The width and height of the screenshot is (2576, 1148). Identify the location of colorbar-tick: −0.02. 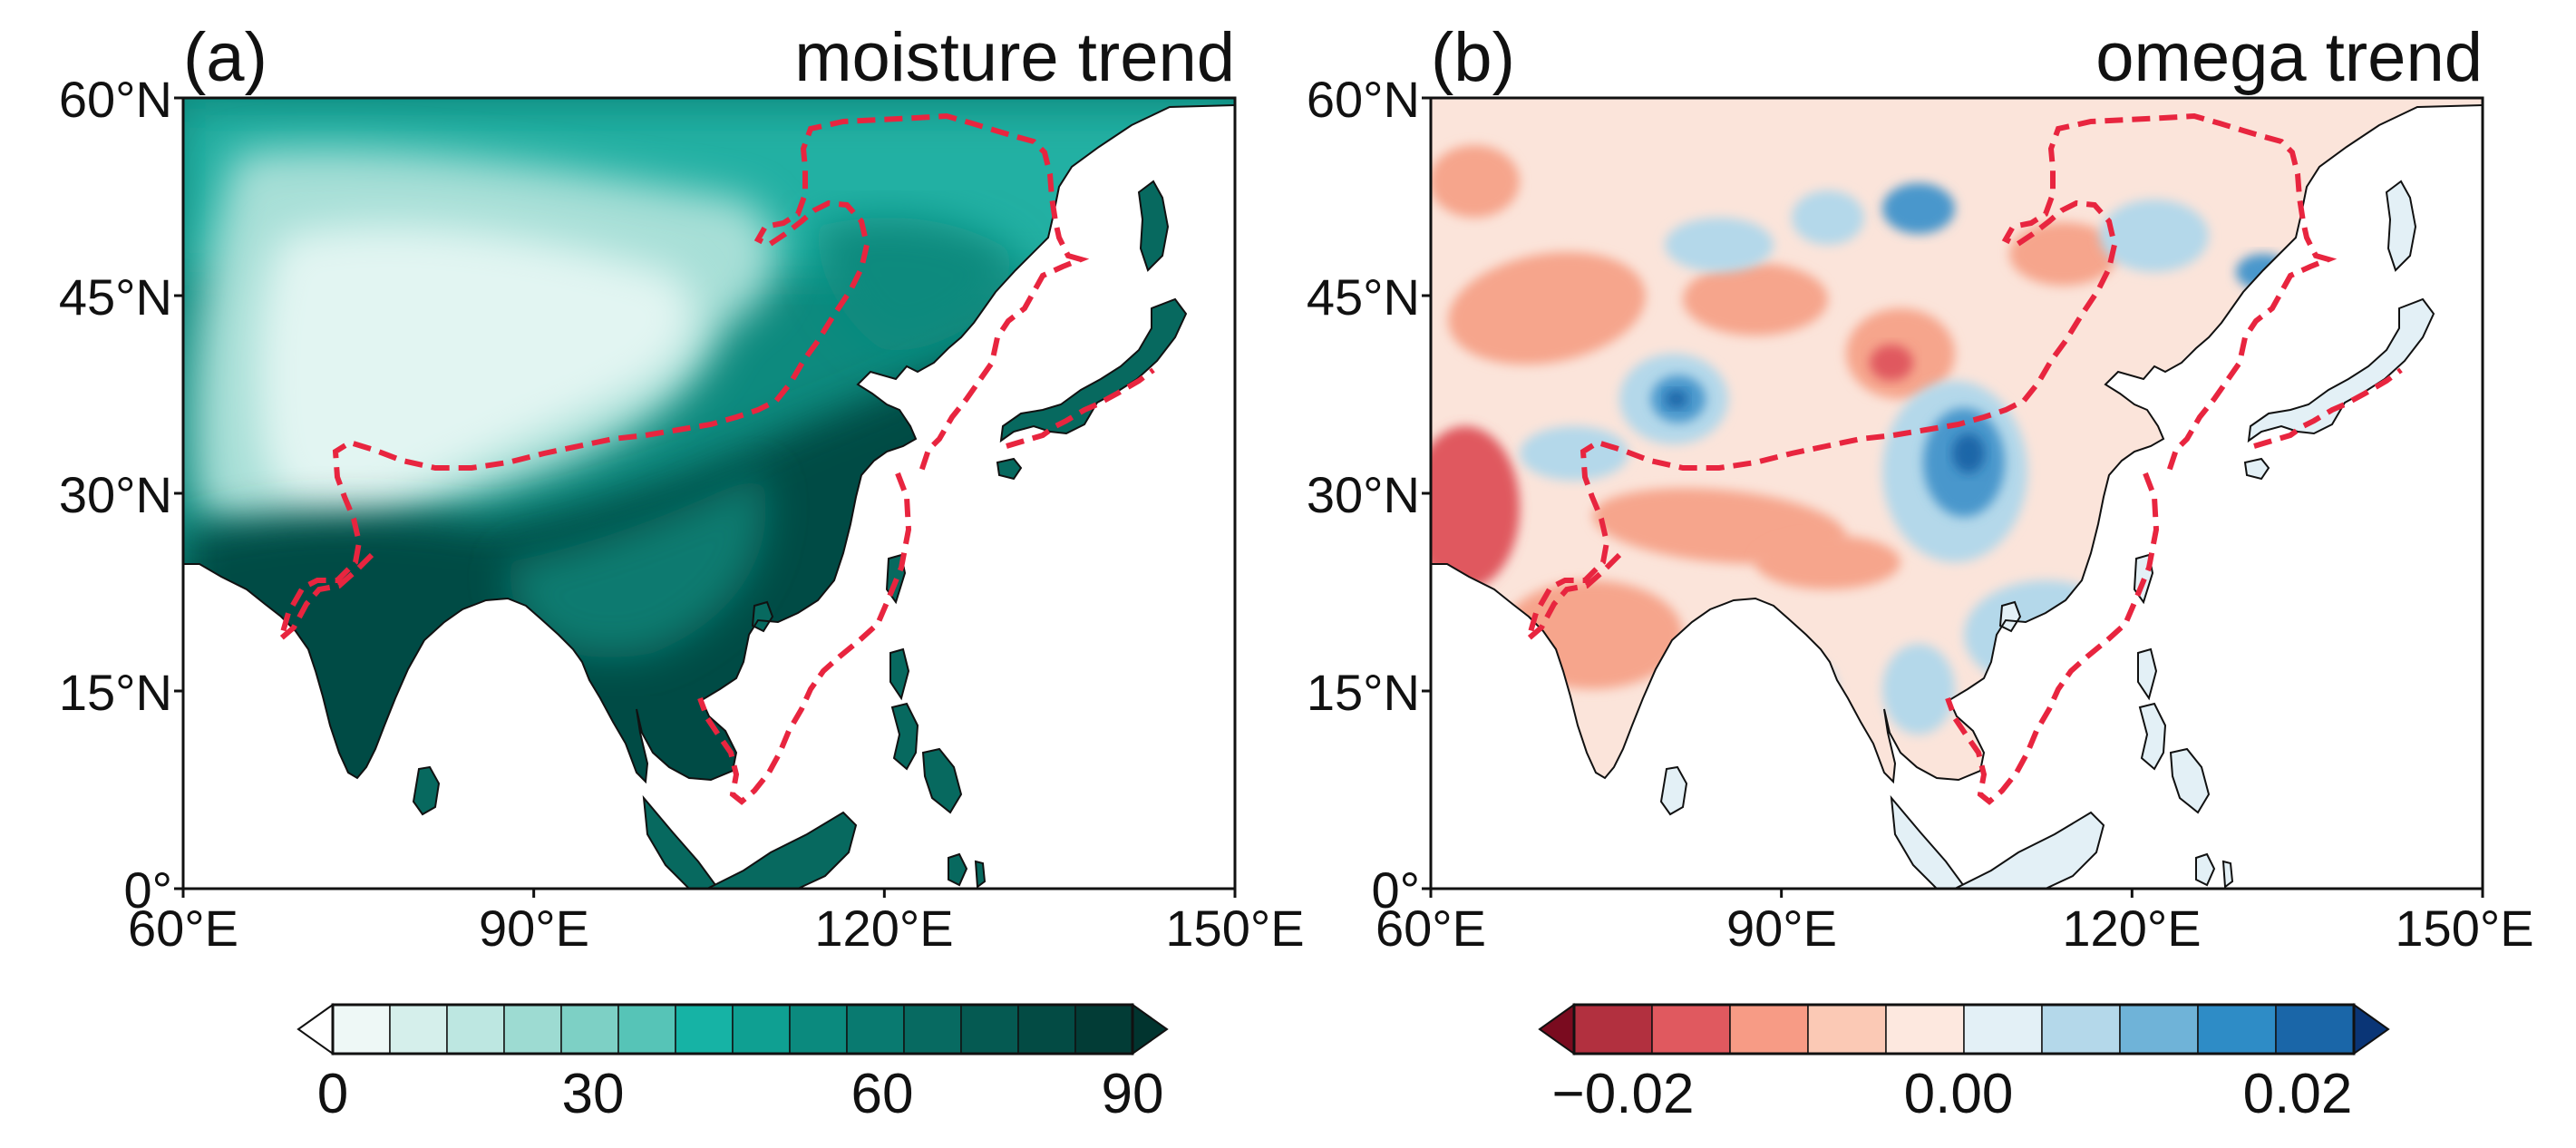
(1623, 1094).